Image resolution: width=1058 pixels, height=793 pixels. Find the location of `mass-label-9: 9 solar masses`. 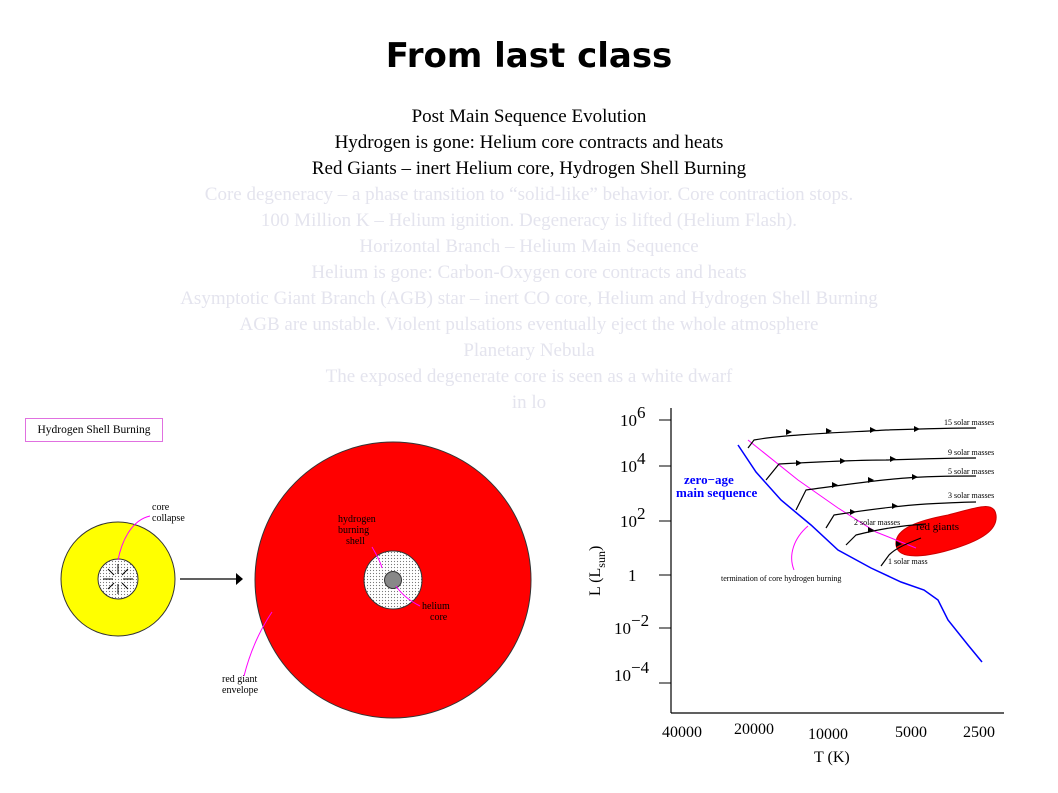

mass-label-9: 9 solar masses is located at coordinates (971, 452).